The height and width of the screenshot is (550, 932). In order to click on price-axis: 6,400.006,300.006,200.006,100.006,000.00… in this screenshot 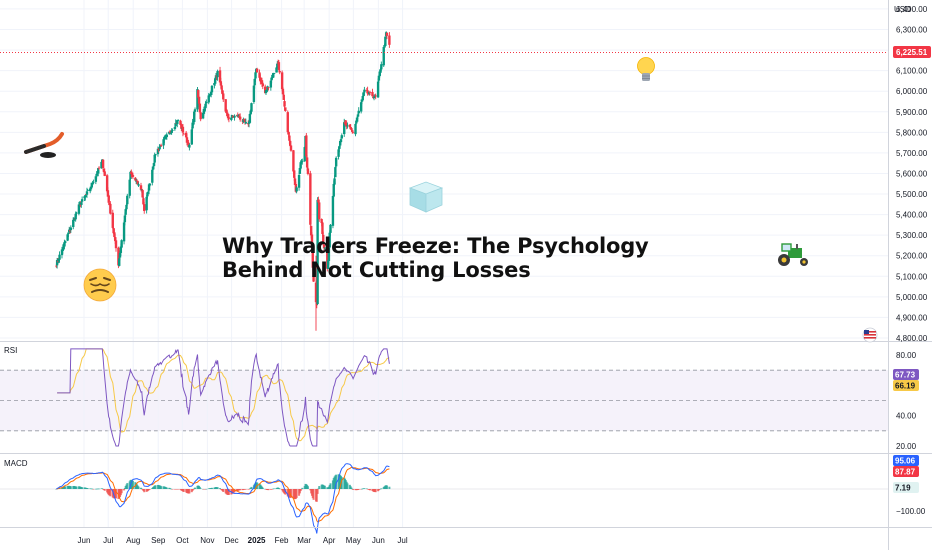, I will do `click(912, 260)`.